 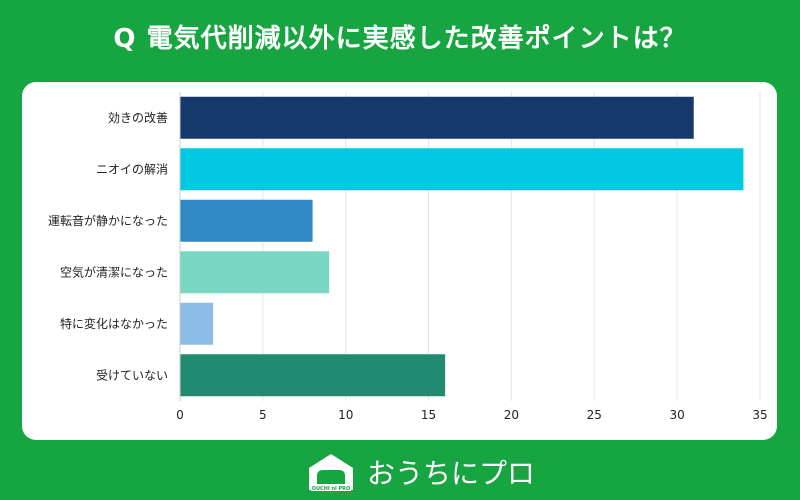 What do you see at coordinates (345, 415) in the screenshot?
I see `x-tick-label: 10` at bounding box center [345, 415].